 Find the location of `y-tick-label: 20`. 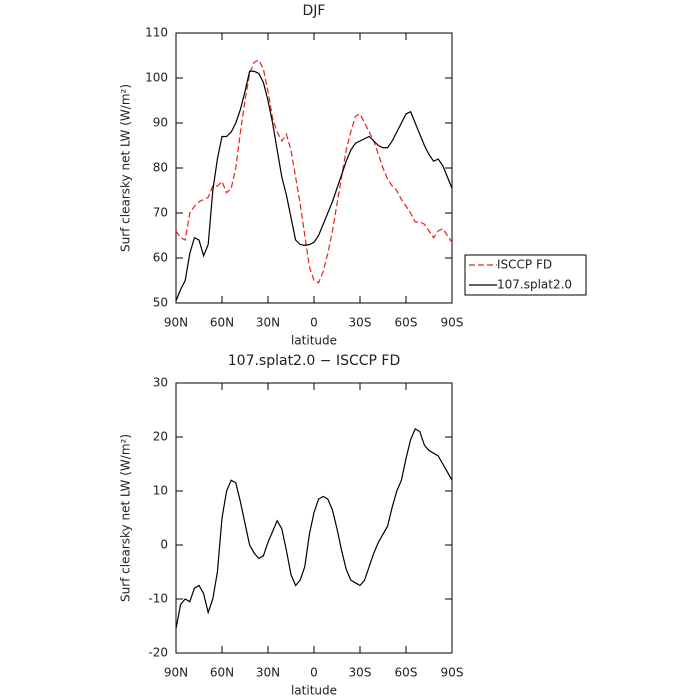

y-tick-label: 20 is located at coordinates (160, 437).